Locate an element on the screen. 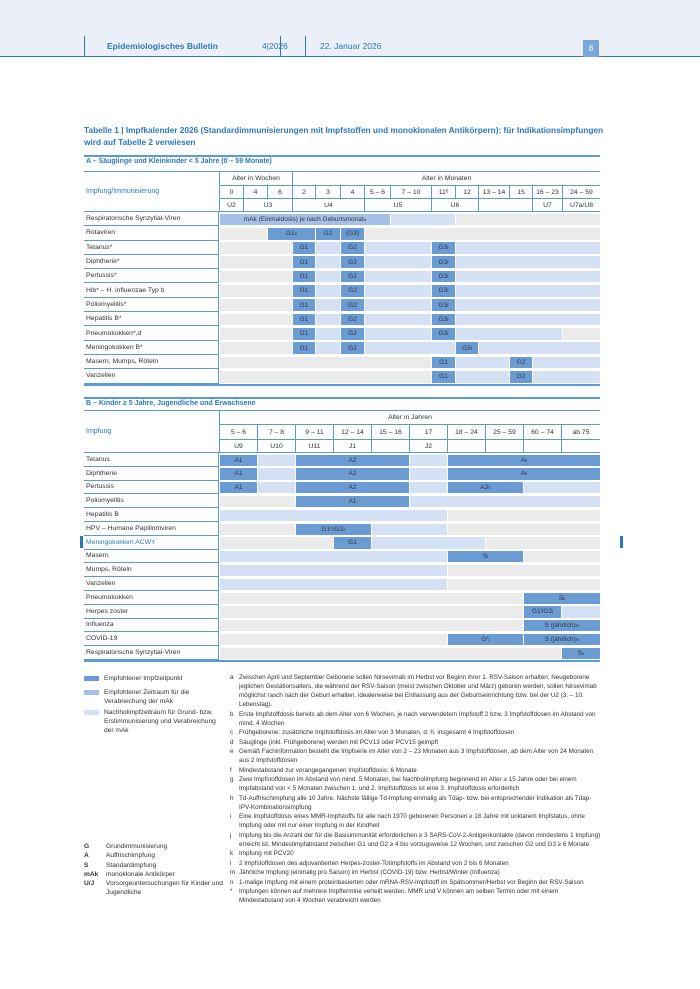 This screenshot has height=989, width=700. schedule-label: G1ˡ/G2 is located at coordinates (542, 612).